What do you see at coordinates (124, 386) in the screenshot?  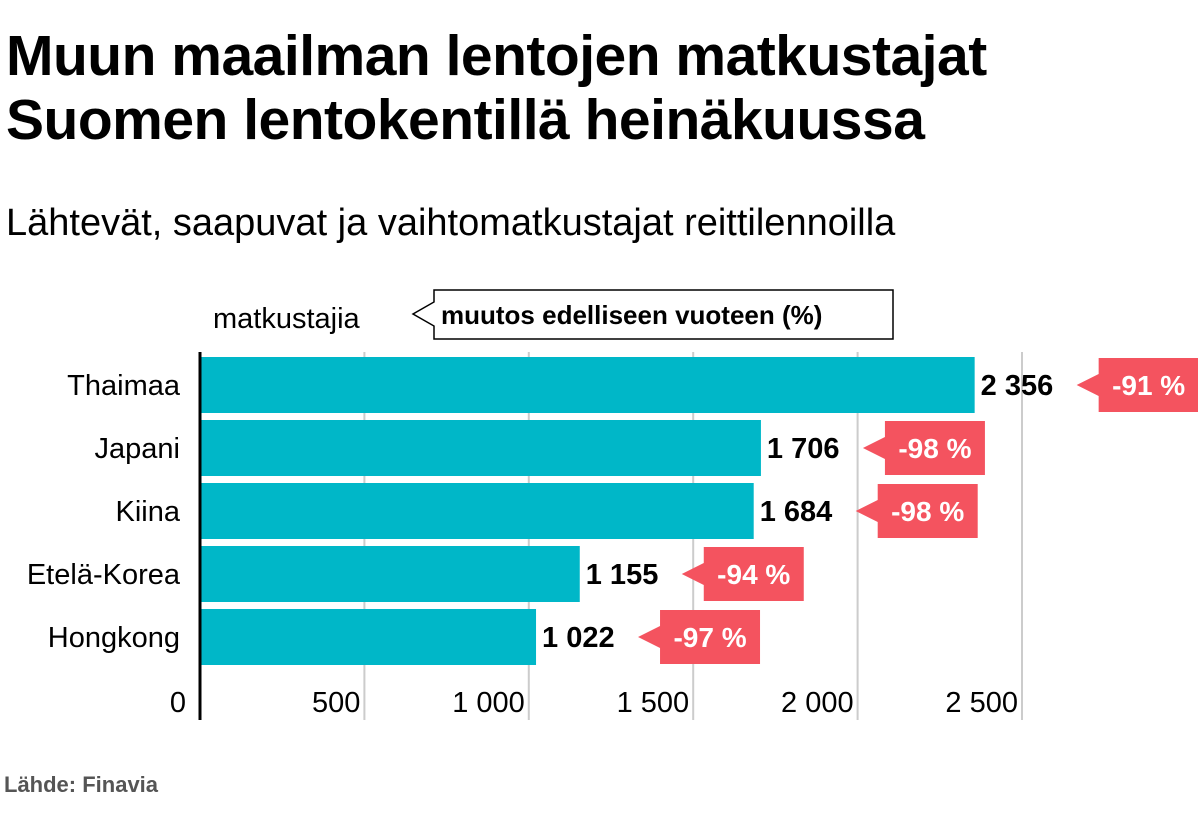 I see `category-label: Thaimaa` at bounding box center [124, 386].